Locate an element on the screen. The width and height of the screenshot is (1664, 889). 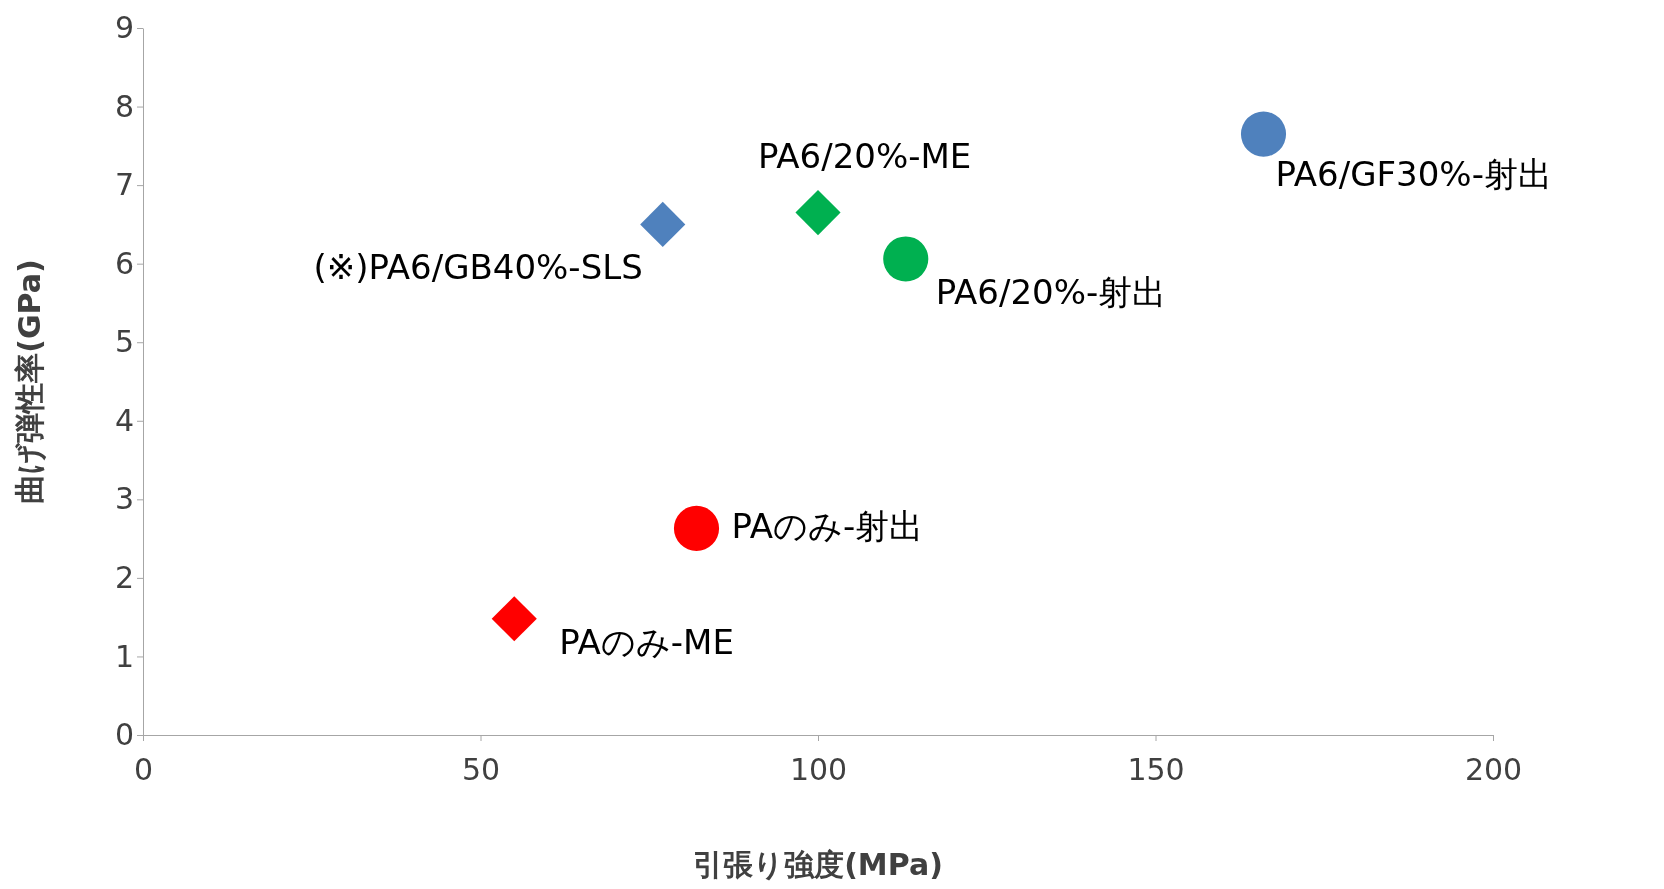
y-tick-label: 1 is located at coordinates (124, 656).